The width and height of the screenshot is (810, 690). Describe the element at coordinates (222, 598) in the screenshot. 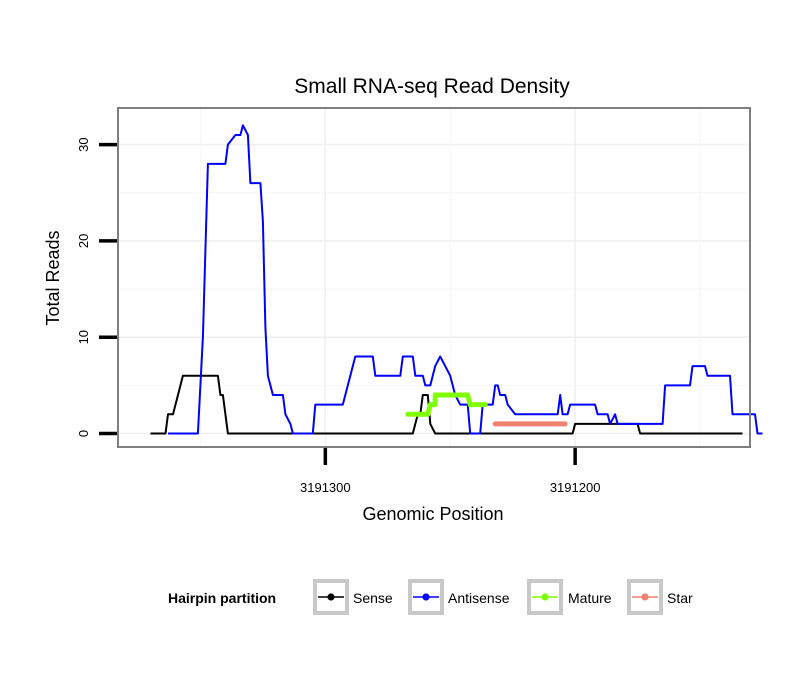

I see `legend-title: Hairpin partition` at that location.